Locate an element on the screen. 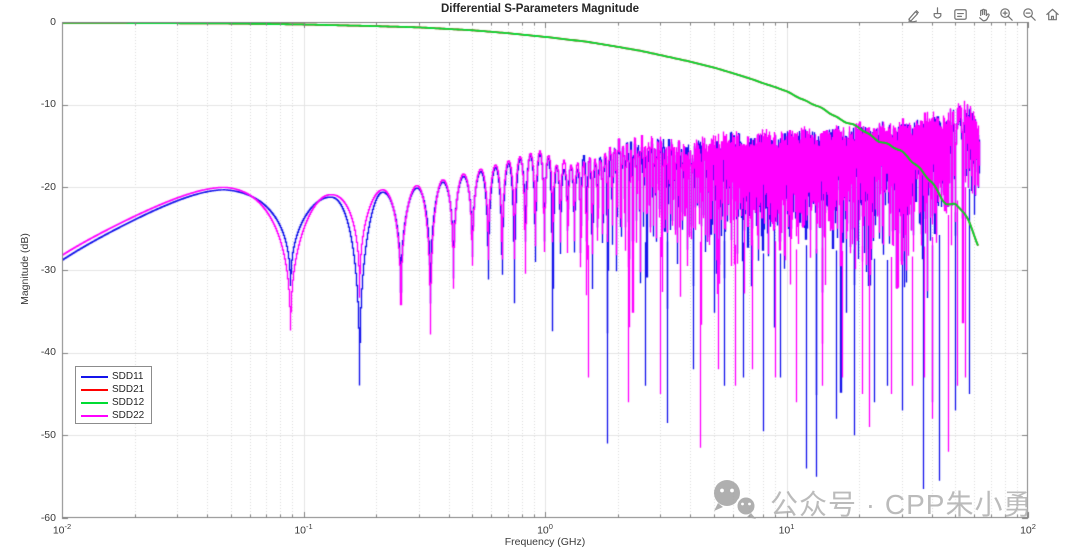 The image size is (1080, 555). edit-plot-button is located at coordinates (914, 14).